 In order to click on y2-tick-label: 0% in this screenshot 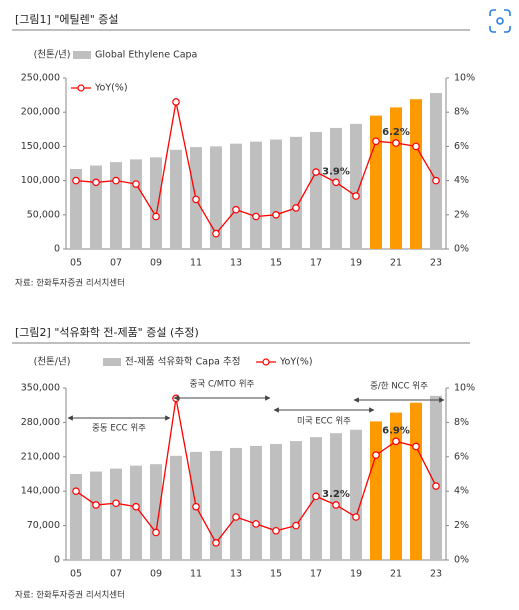, I will do `click(461, 560)`.